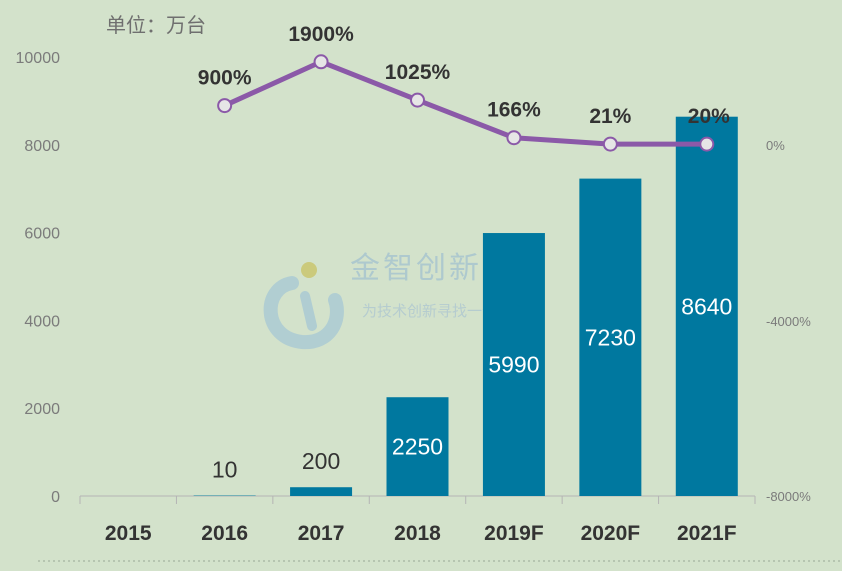  I want to click on y-right-tick-label: -8000%, so click(788, 496).